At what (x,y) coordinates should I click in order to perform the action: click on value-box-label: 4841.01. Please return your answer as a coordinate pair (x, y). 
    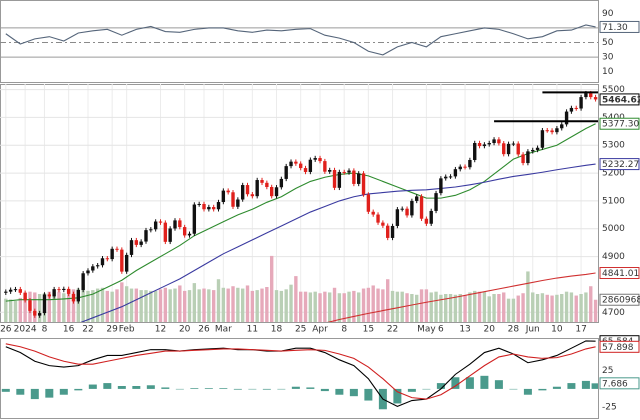
    Looking at the image, I should click on (620, 274).